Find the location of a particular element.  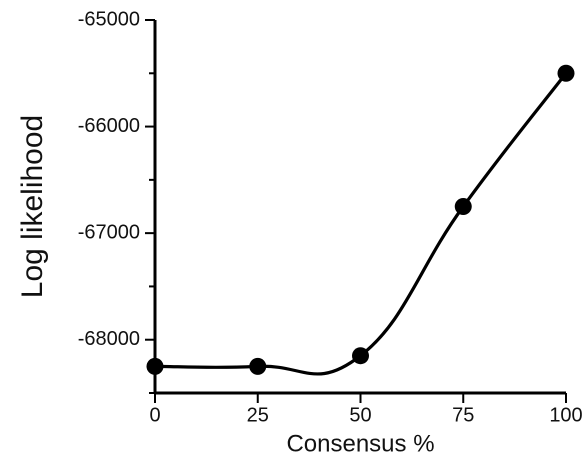

x-tick-label: 100 is located at coordinates (565, 416).